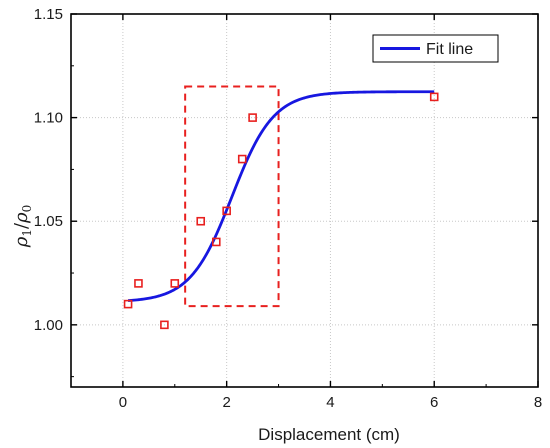 This screenshot has height=448, width=550. What do you see at coordinates (449, 49) in the screenshot?
I see `legend-fit-line-label: Fit line` at bounding box center [449, 49].